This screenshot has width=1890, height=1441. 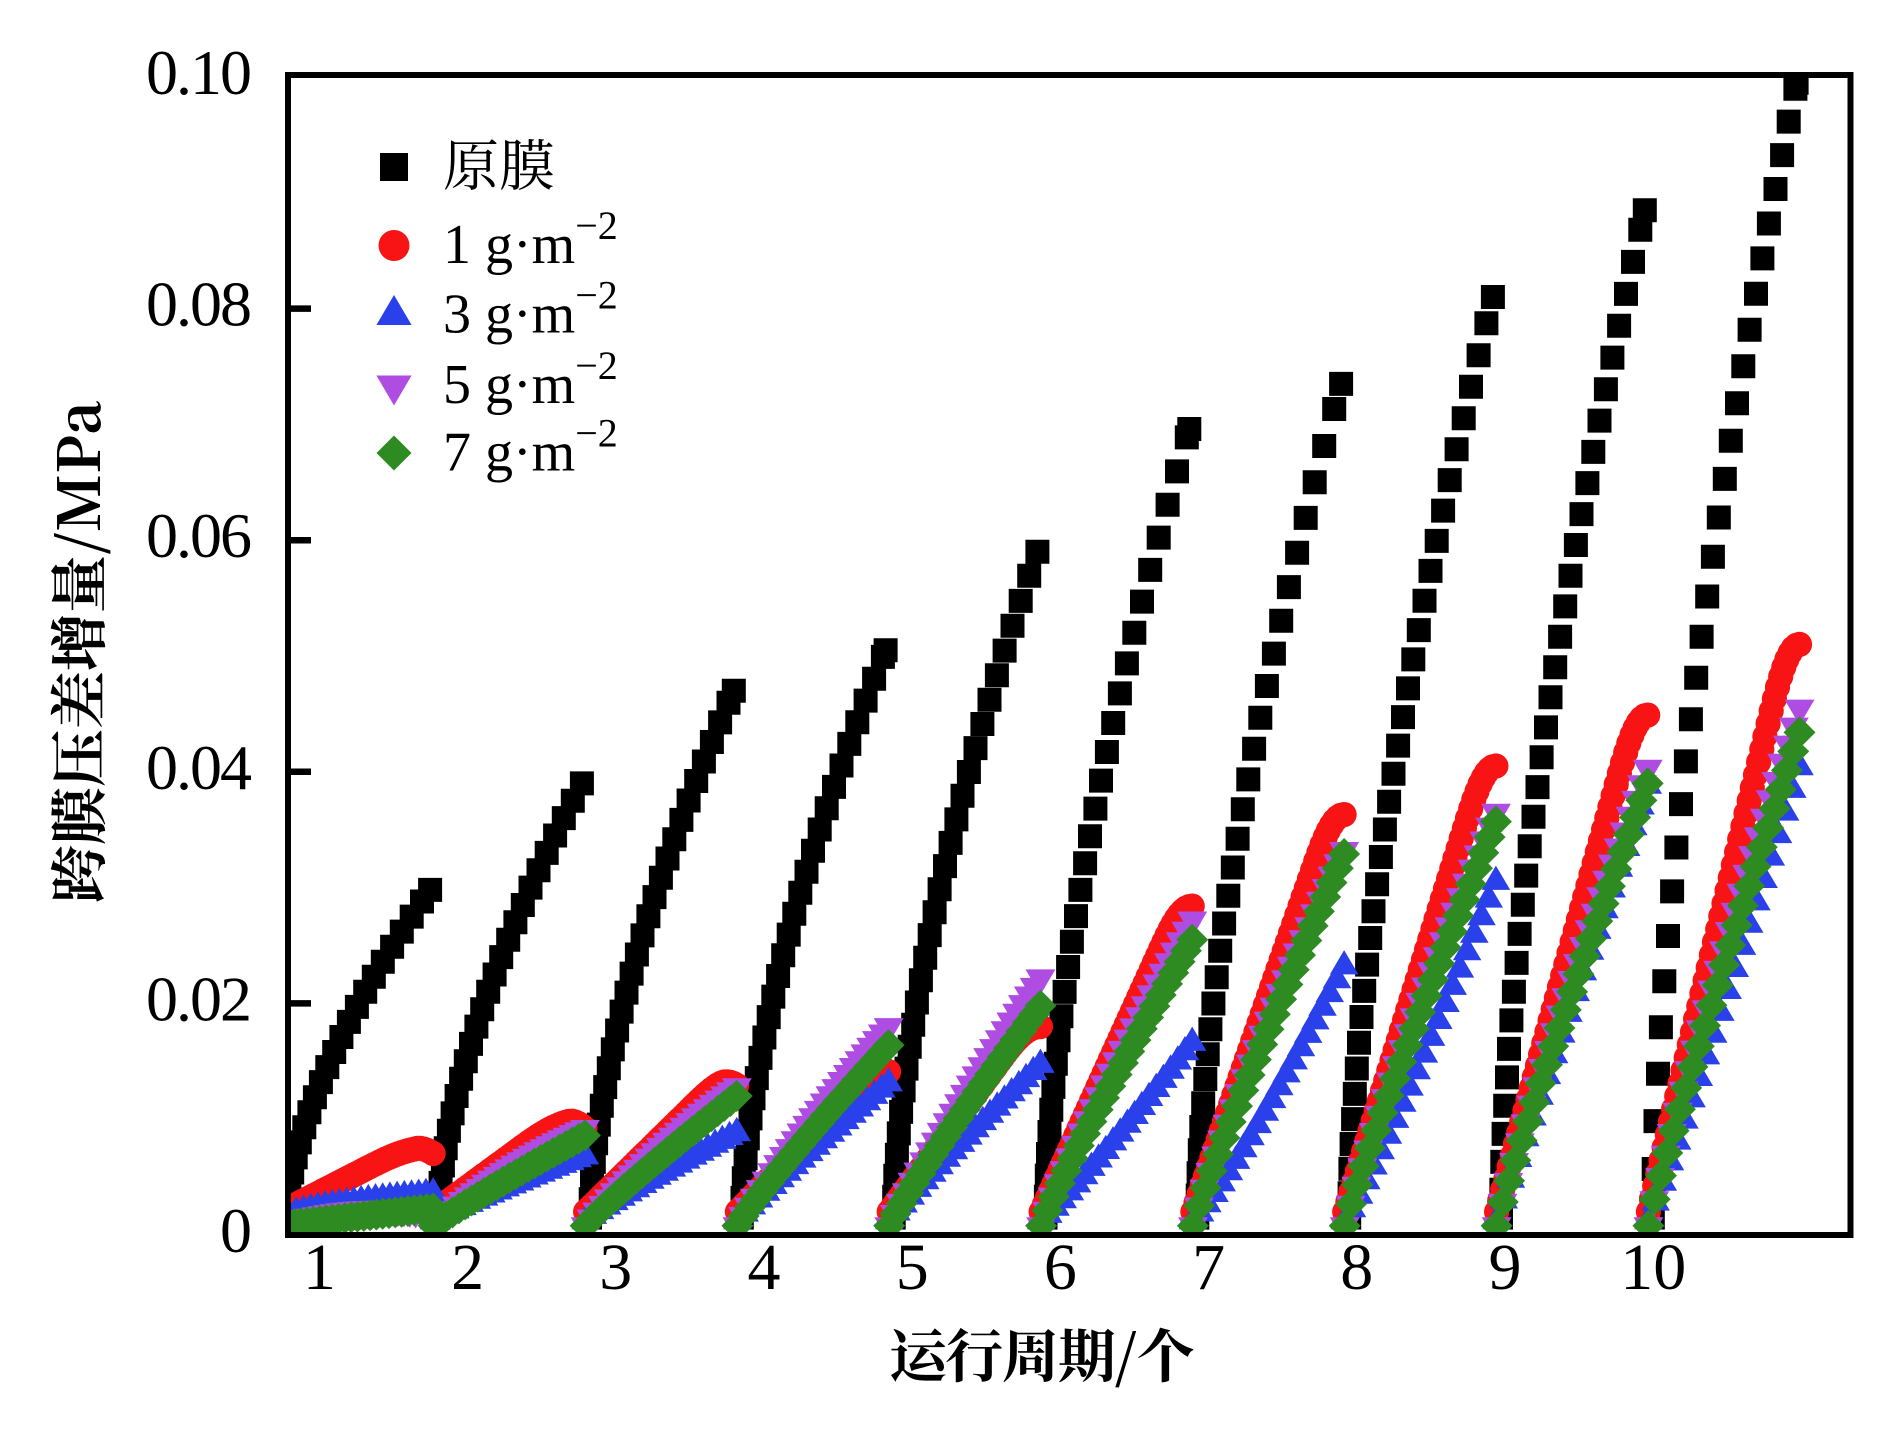 I want to click on svg-text: 6, so click(x=1060, y=1267).